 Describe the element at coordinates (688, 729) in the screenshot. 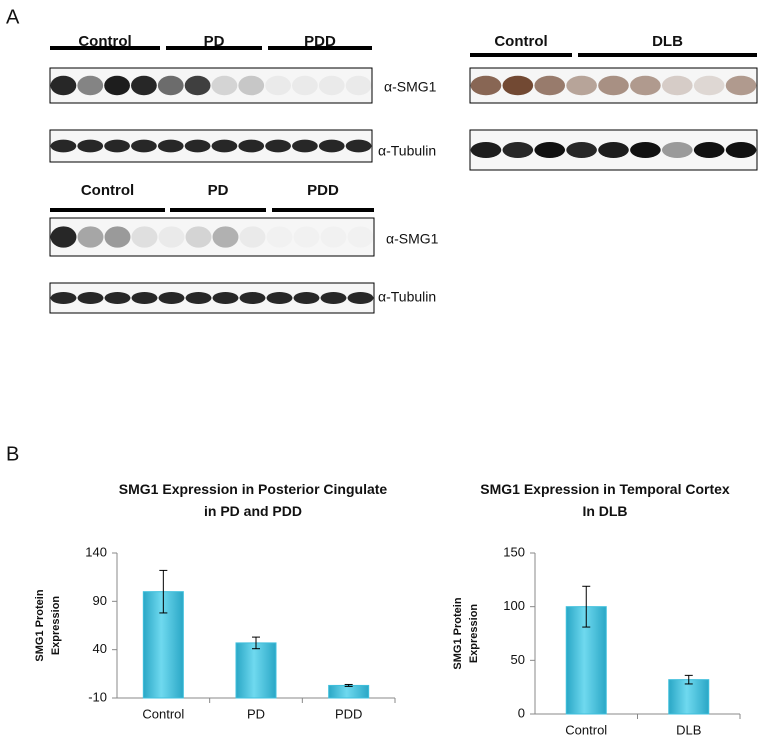

I see `x-tick-label: DLB` at that location.